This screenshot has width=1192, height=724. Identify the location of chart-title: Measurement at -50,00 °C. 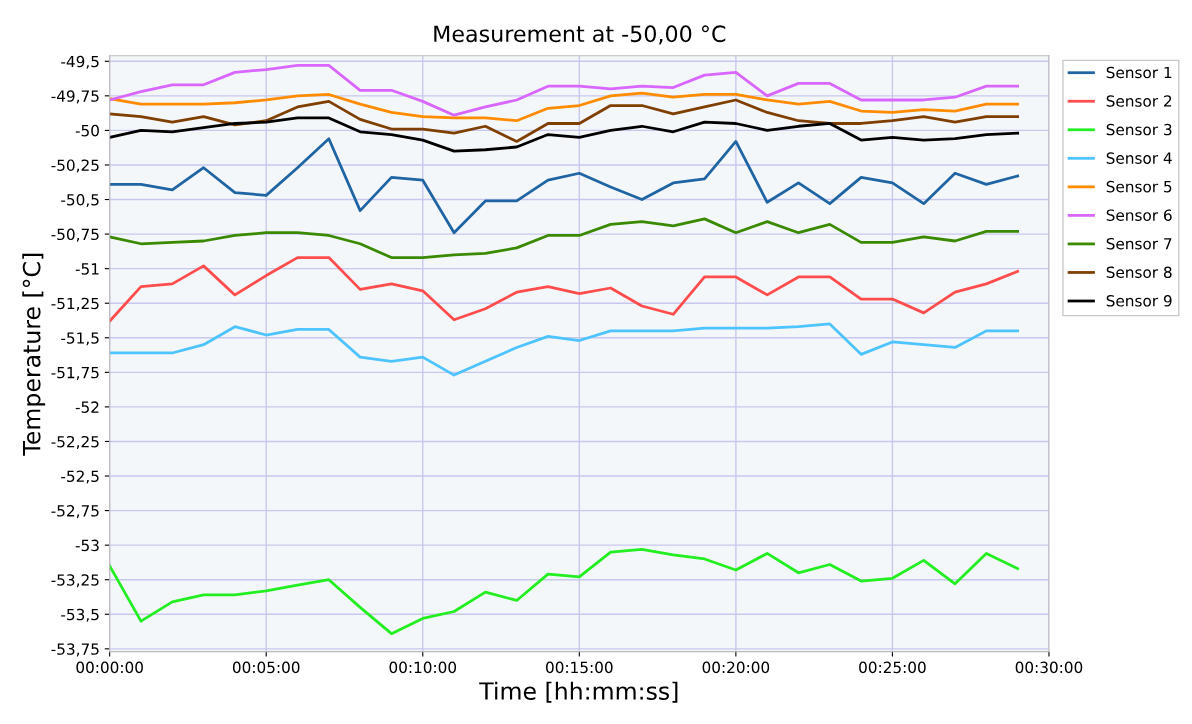
(580, 35).